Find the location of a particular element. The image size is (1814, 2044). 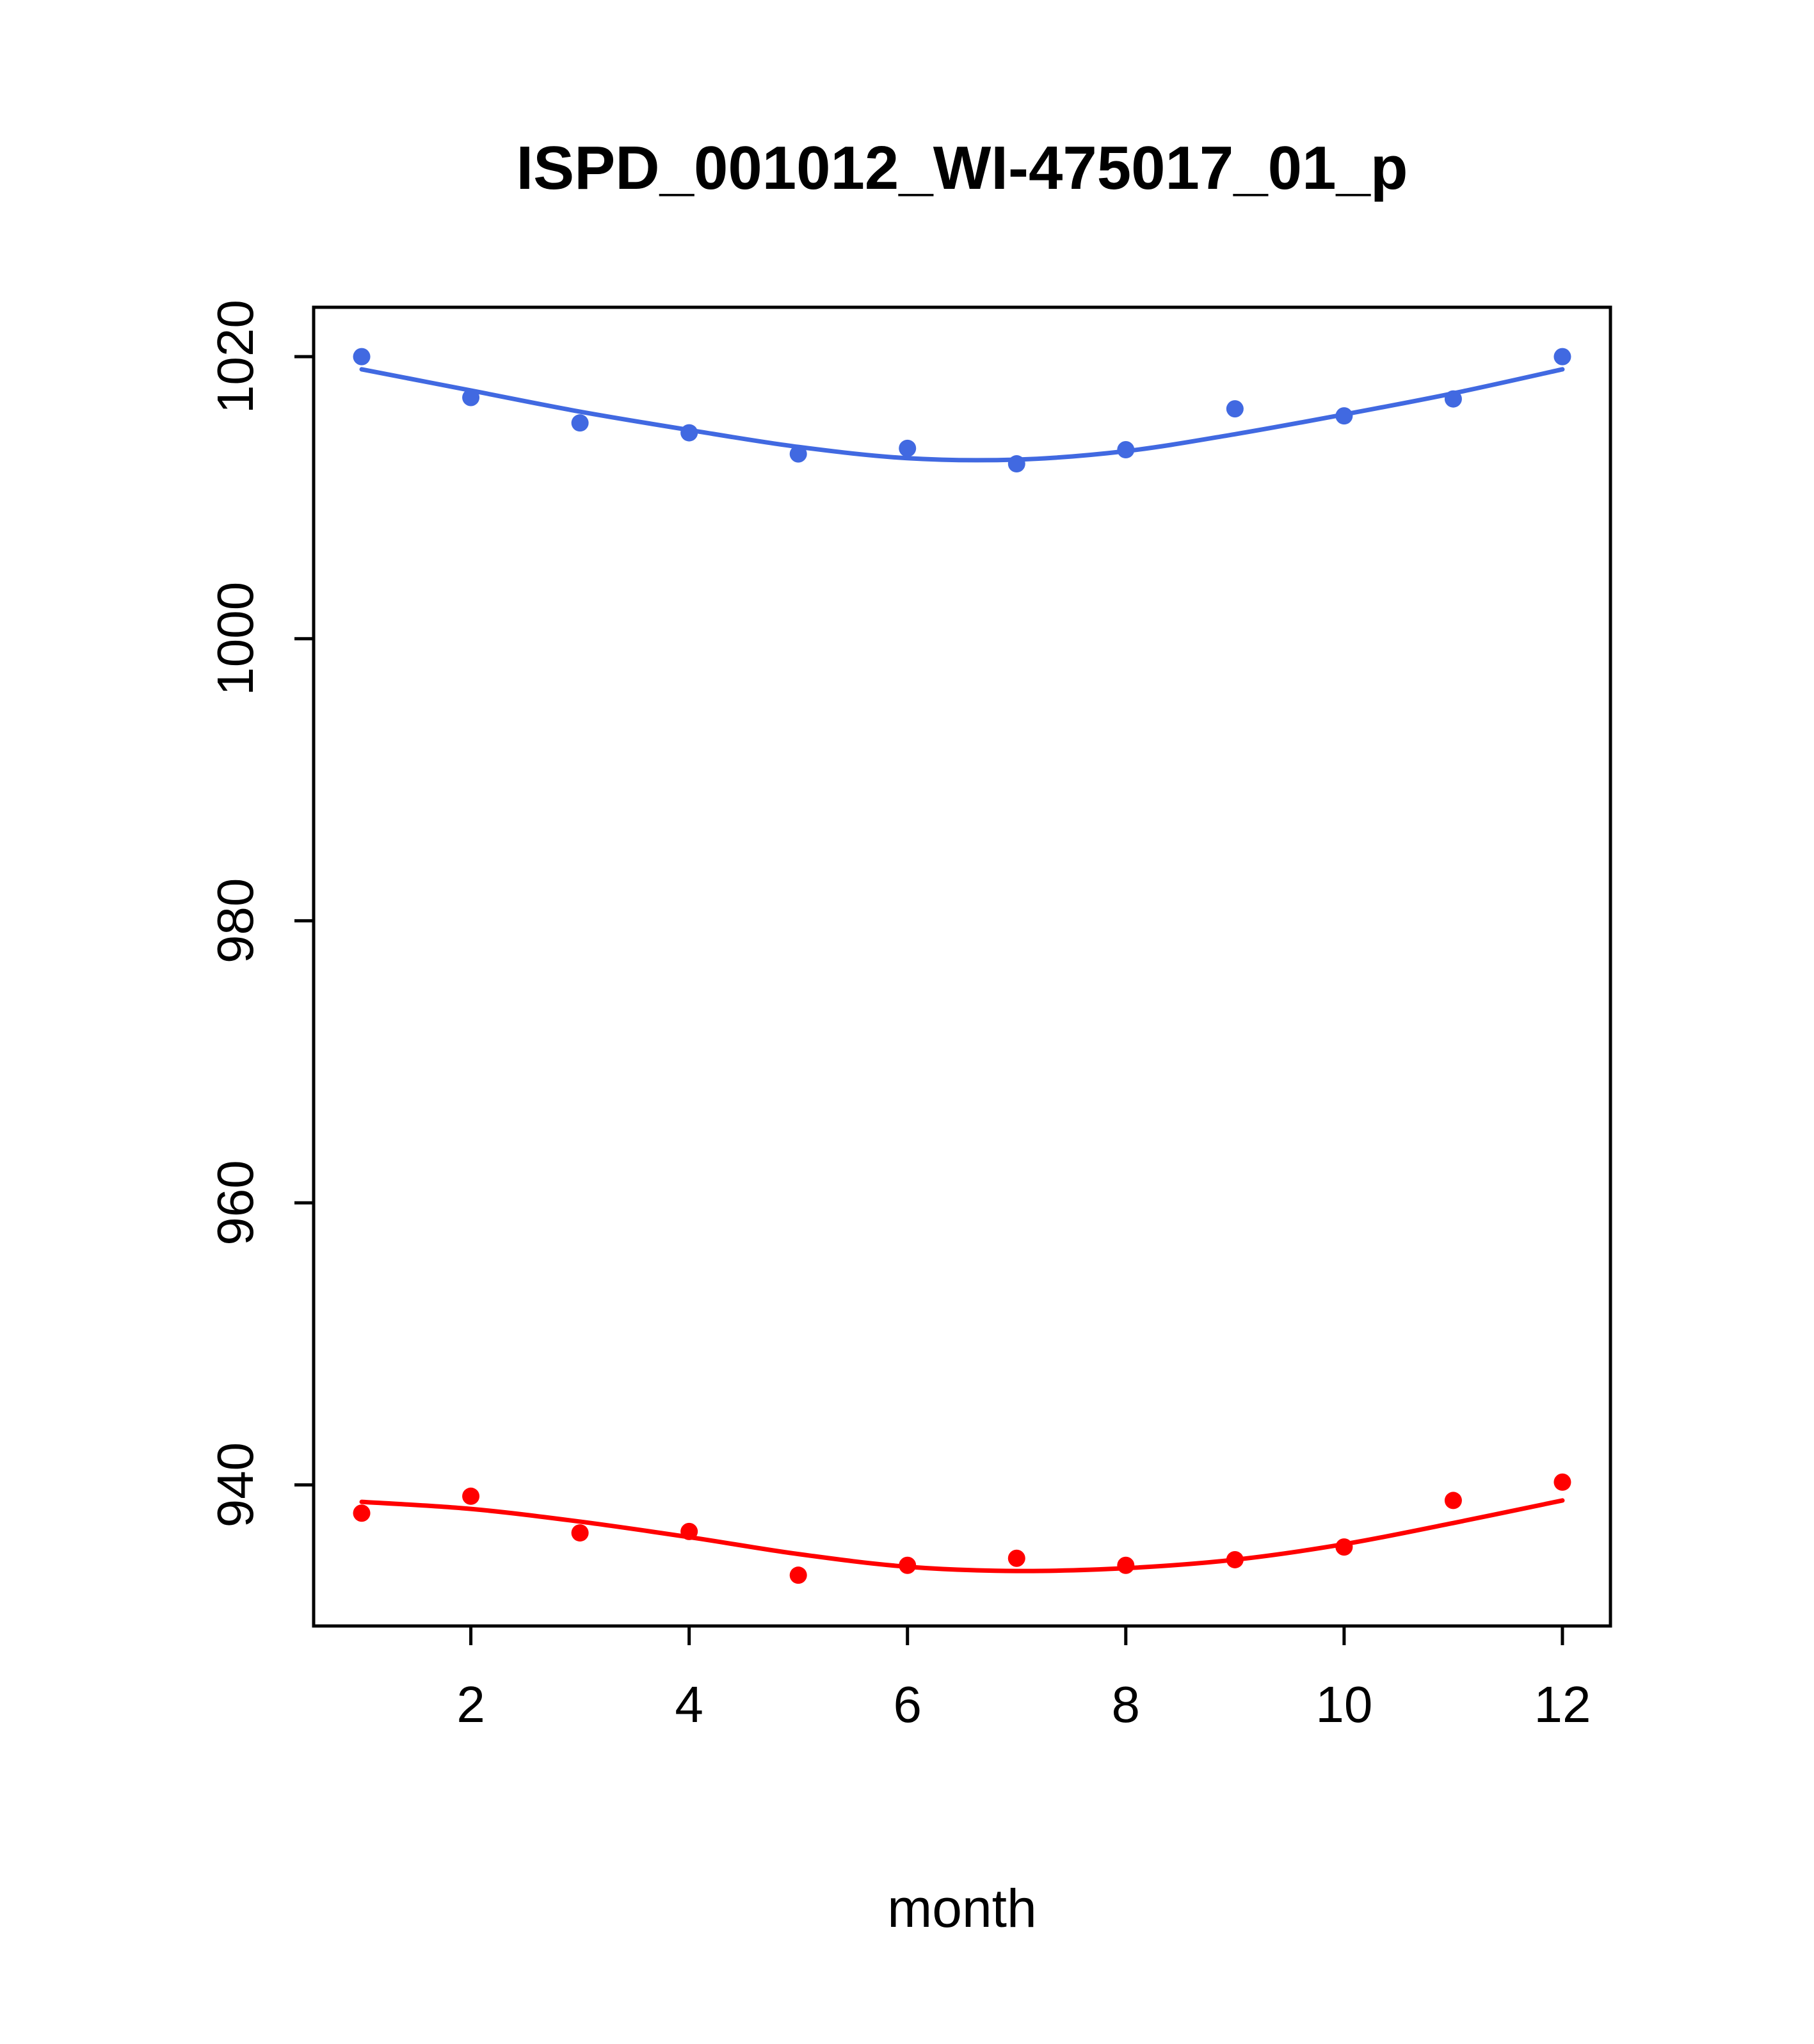

x-axis-label: month is located at coordinates (961, 1908).